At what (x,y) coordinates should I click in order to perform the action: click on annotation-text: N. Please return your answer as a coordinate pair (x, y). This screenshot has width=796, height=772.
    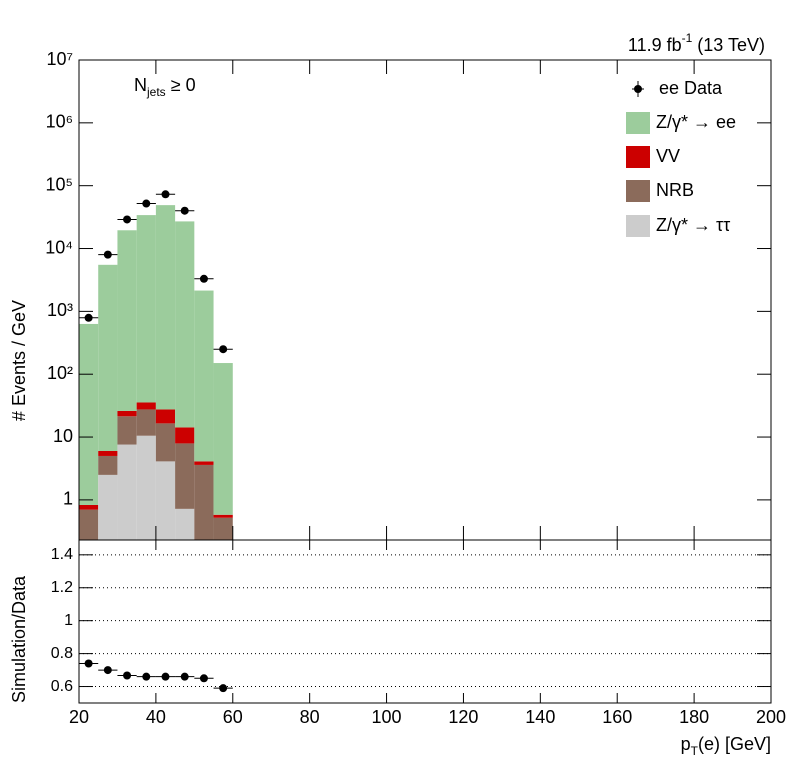
    Looking at the image, I should click on (140, 85).